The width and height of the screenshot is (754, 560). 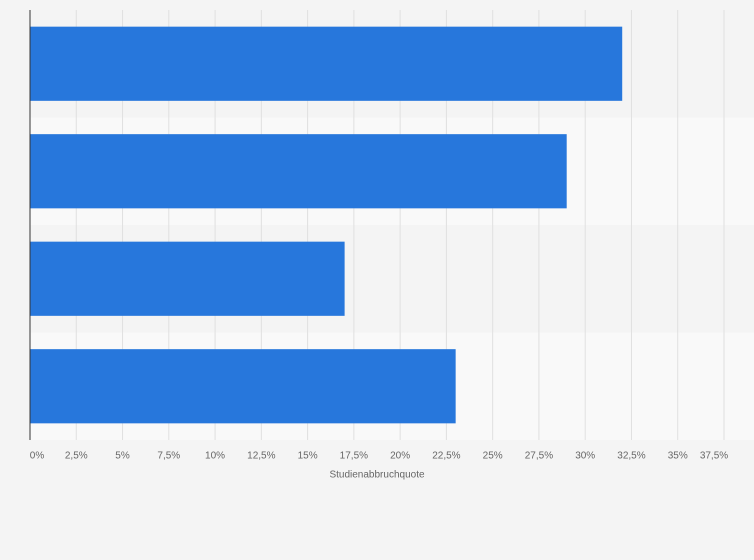 What do you see at coordinates (585, 456) in the screenshot?
I see `x-tick-label: 30%` at bounding box center [585, 456].